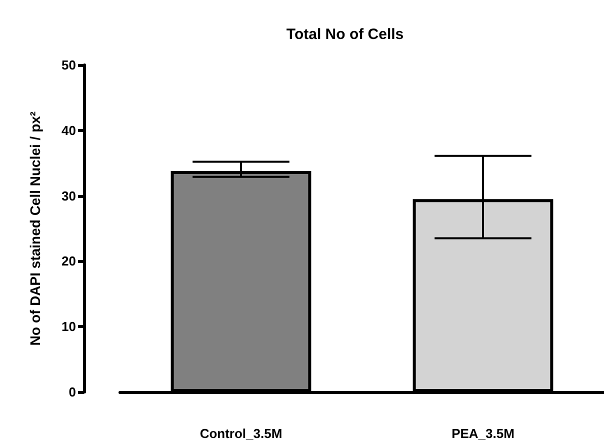 This screenshot has height=447, width=604. I want to click on x-tick-label: PEA_3.5M, so click(483, 433).